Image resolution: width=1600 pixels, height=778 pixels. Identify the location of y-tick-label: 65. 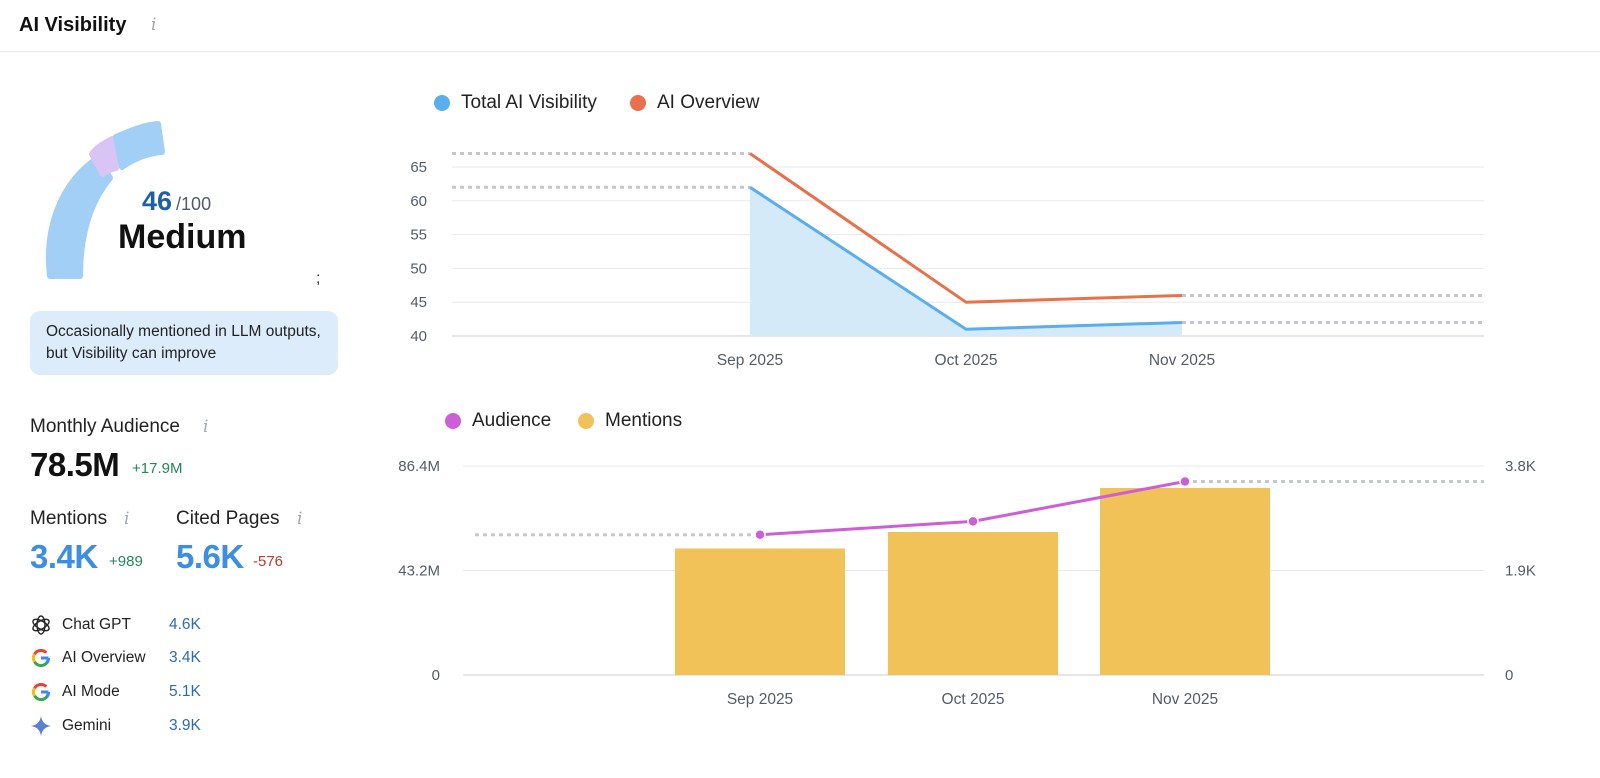
(418, 167).